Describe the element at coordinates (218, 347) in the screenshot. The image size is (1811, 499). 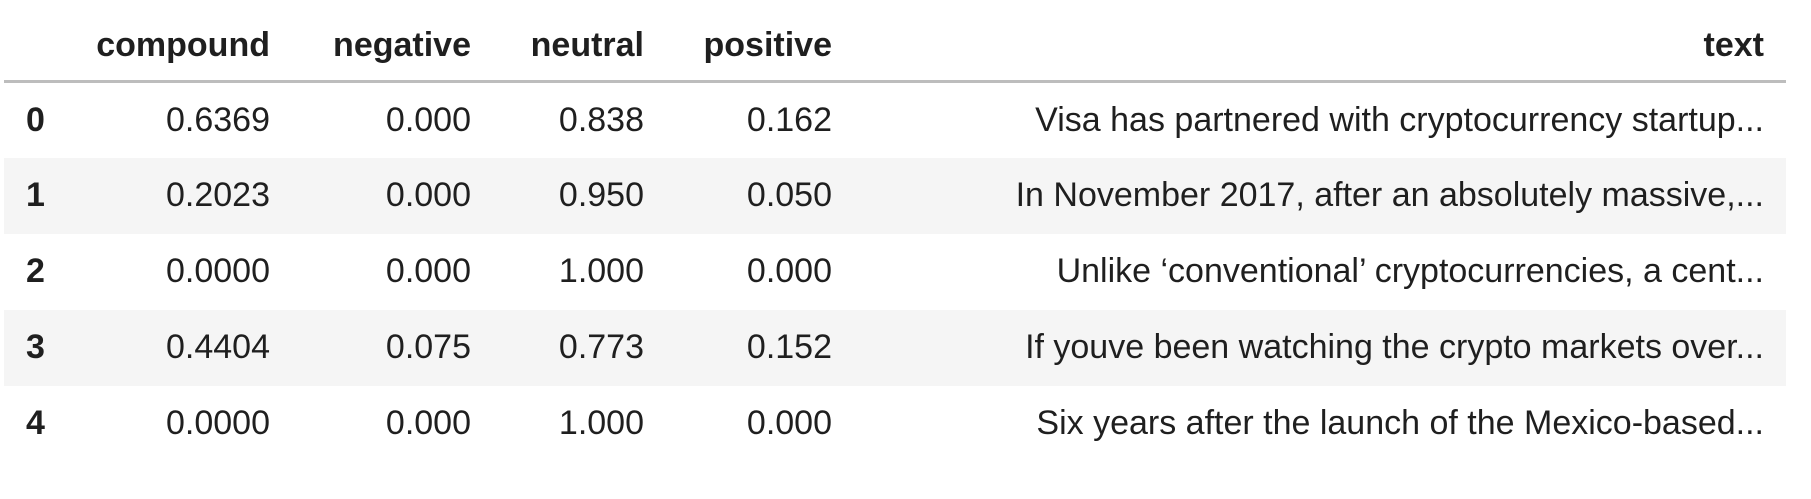
I see `cell-compound: 0.4404` at that location.